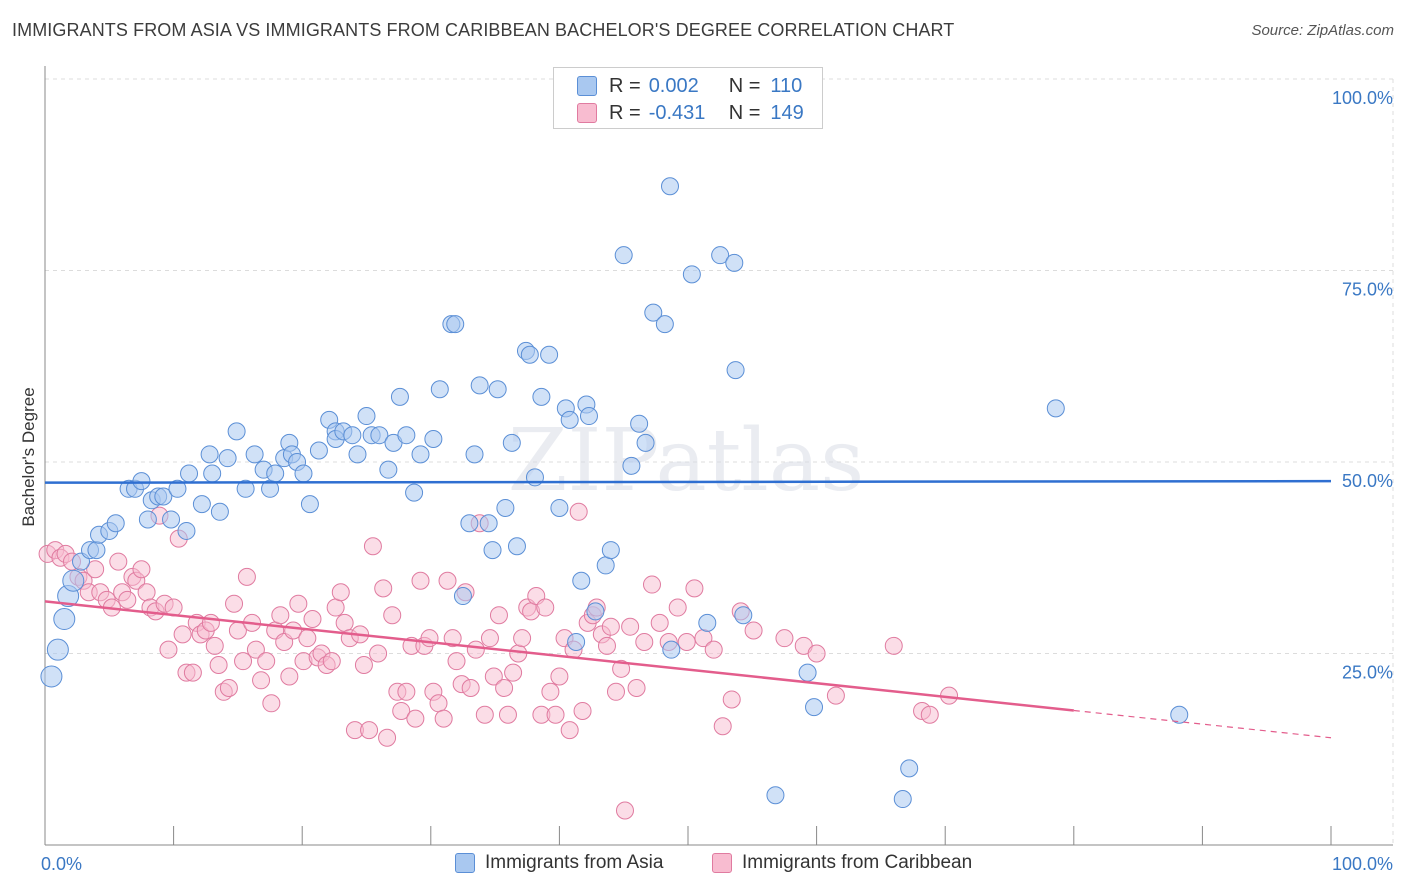 The height and width of the screenshot is (892, 1406). What do you see at coordinates (1202, 724) in the screenshot?
I see `caribbean-trend-extension` at bounding box center [1202, 724].